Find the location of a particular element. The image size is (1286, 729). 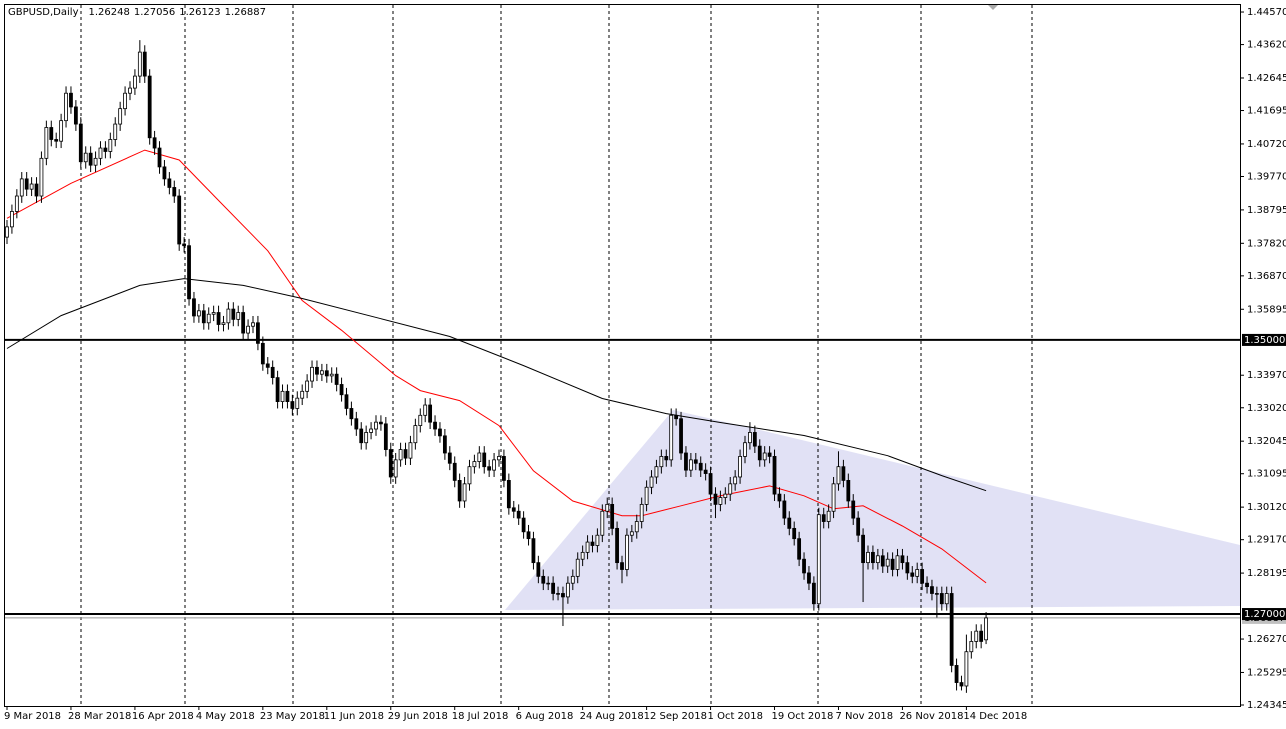

last-high: 1.27056 is located at coordinates (154, 12).